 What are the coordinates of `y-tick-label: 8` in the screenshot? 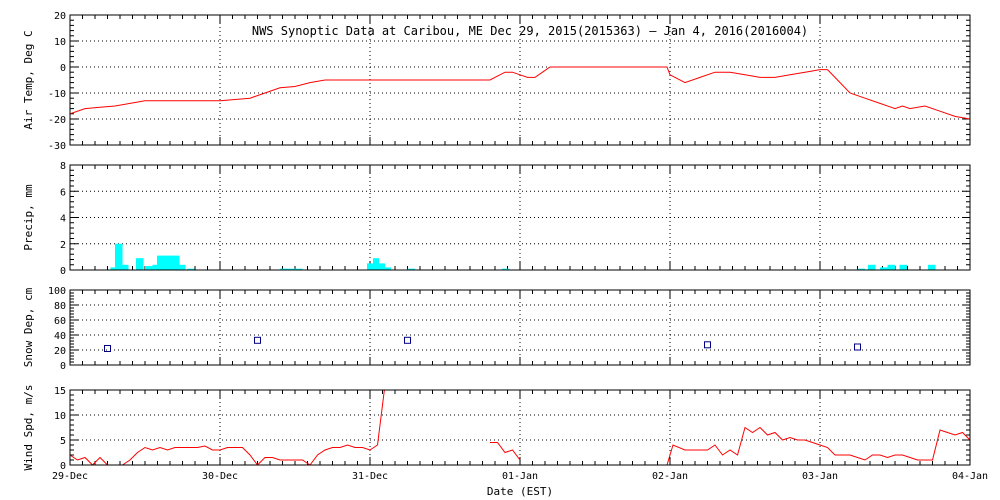 It's located at (63, 166).